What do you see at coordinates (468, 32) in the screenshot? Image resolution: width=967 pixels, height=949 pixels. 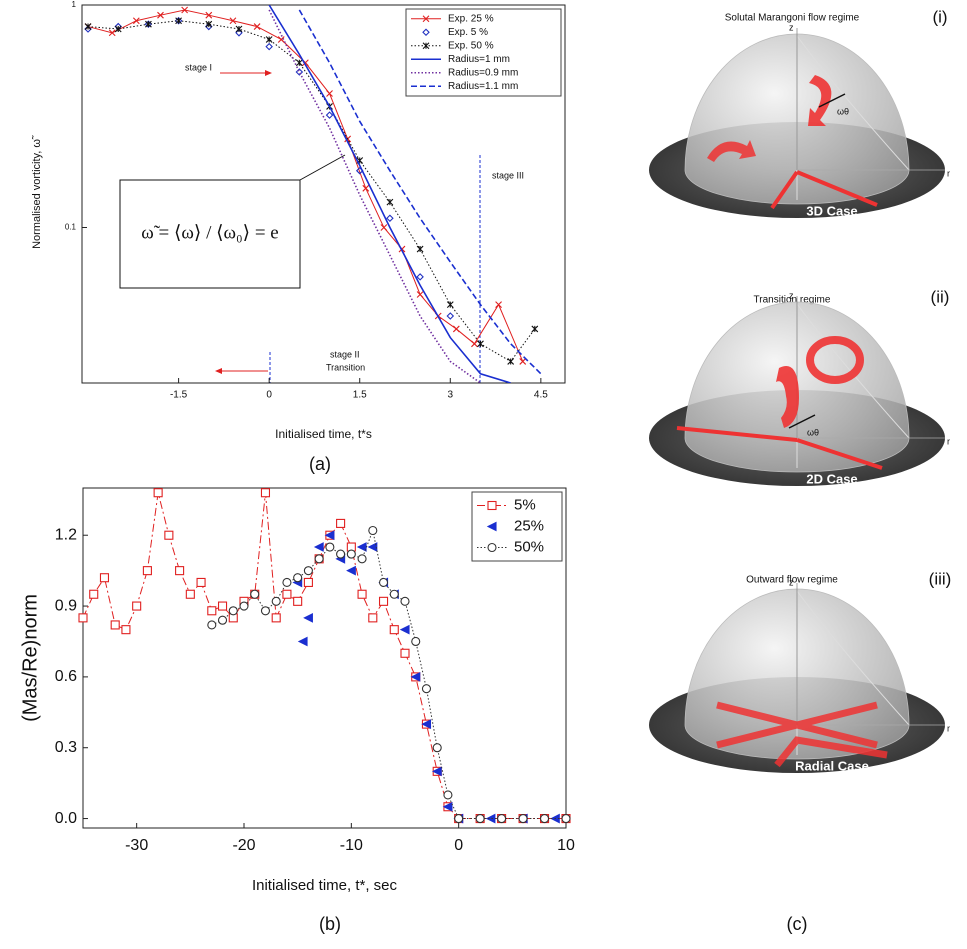 I see `legend-label: Exp. 5 %` at bounding box center [468, 32].